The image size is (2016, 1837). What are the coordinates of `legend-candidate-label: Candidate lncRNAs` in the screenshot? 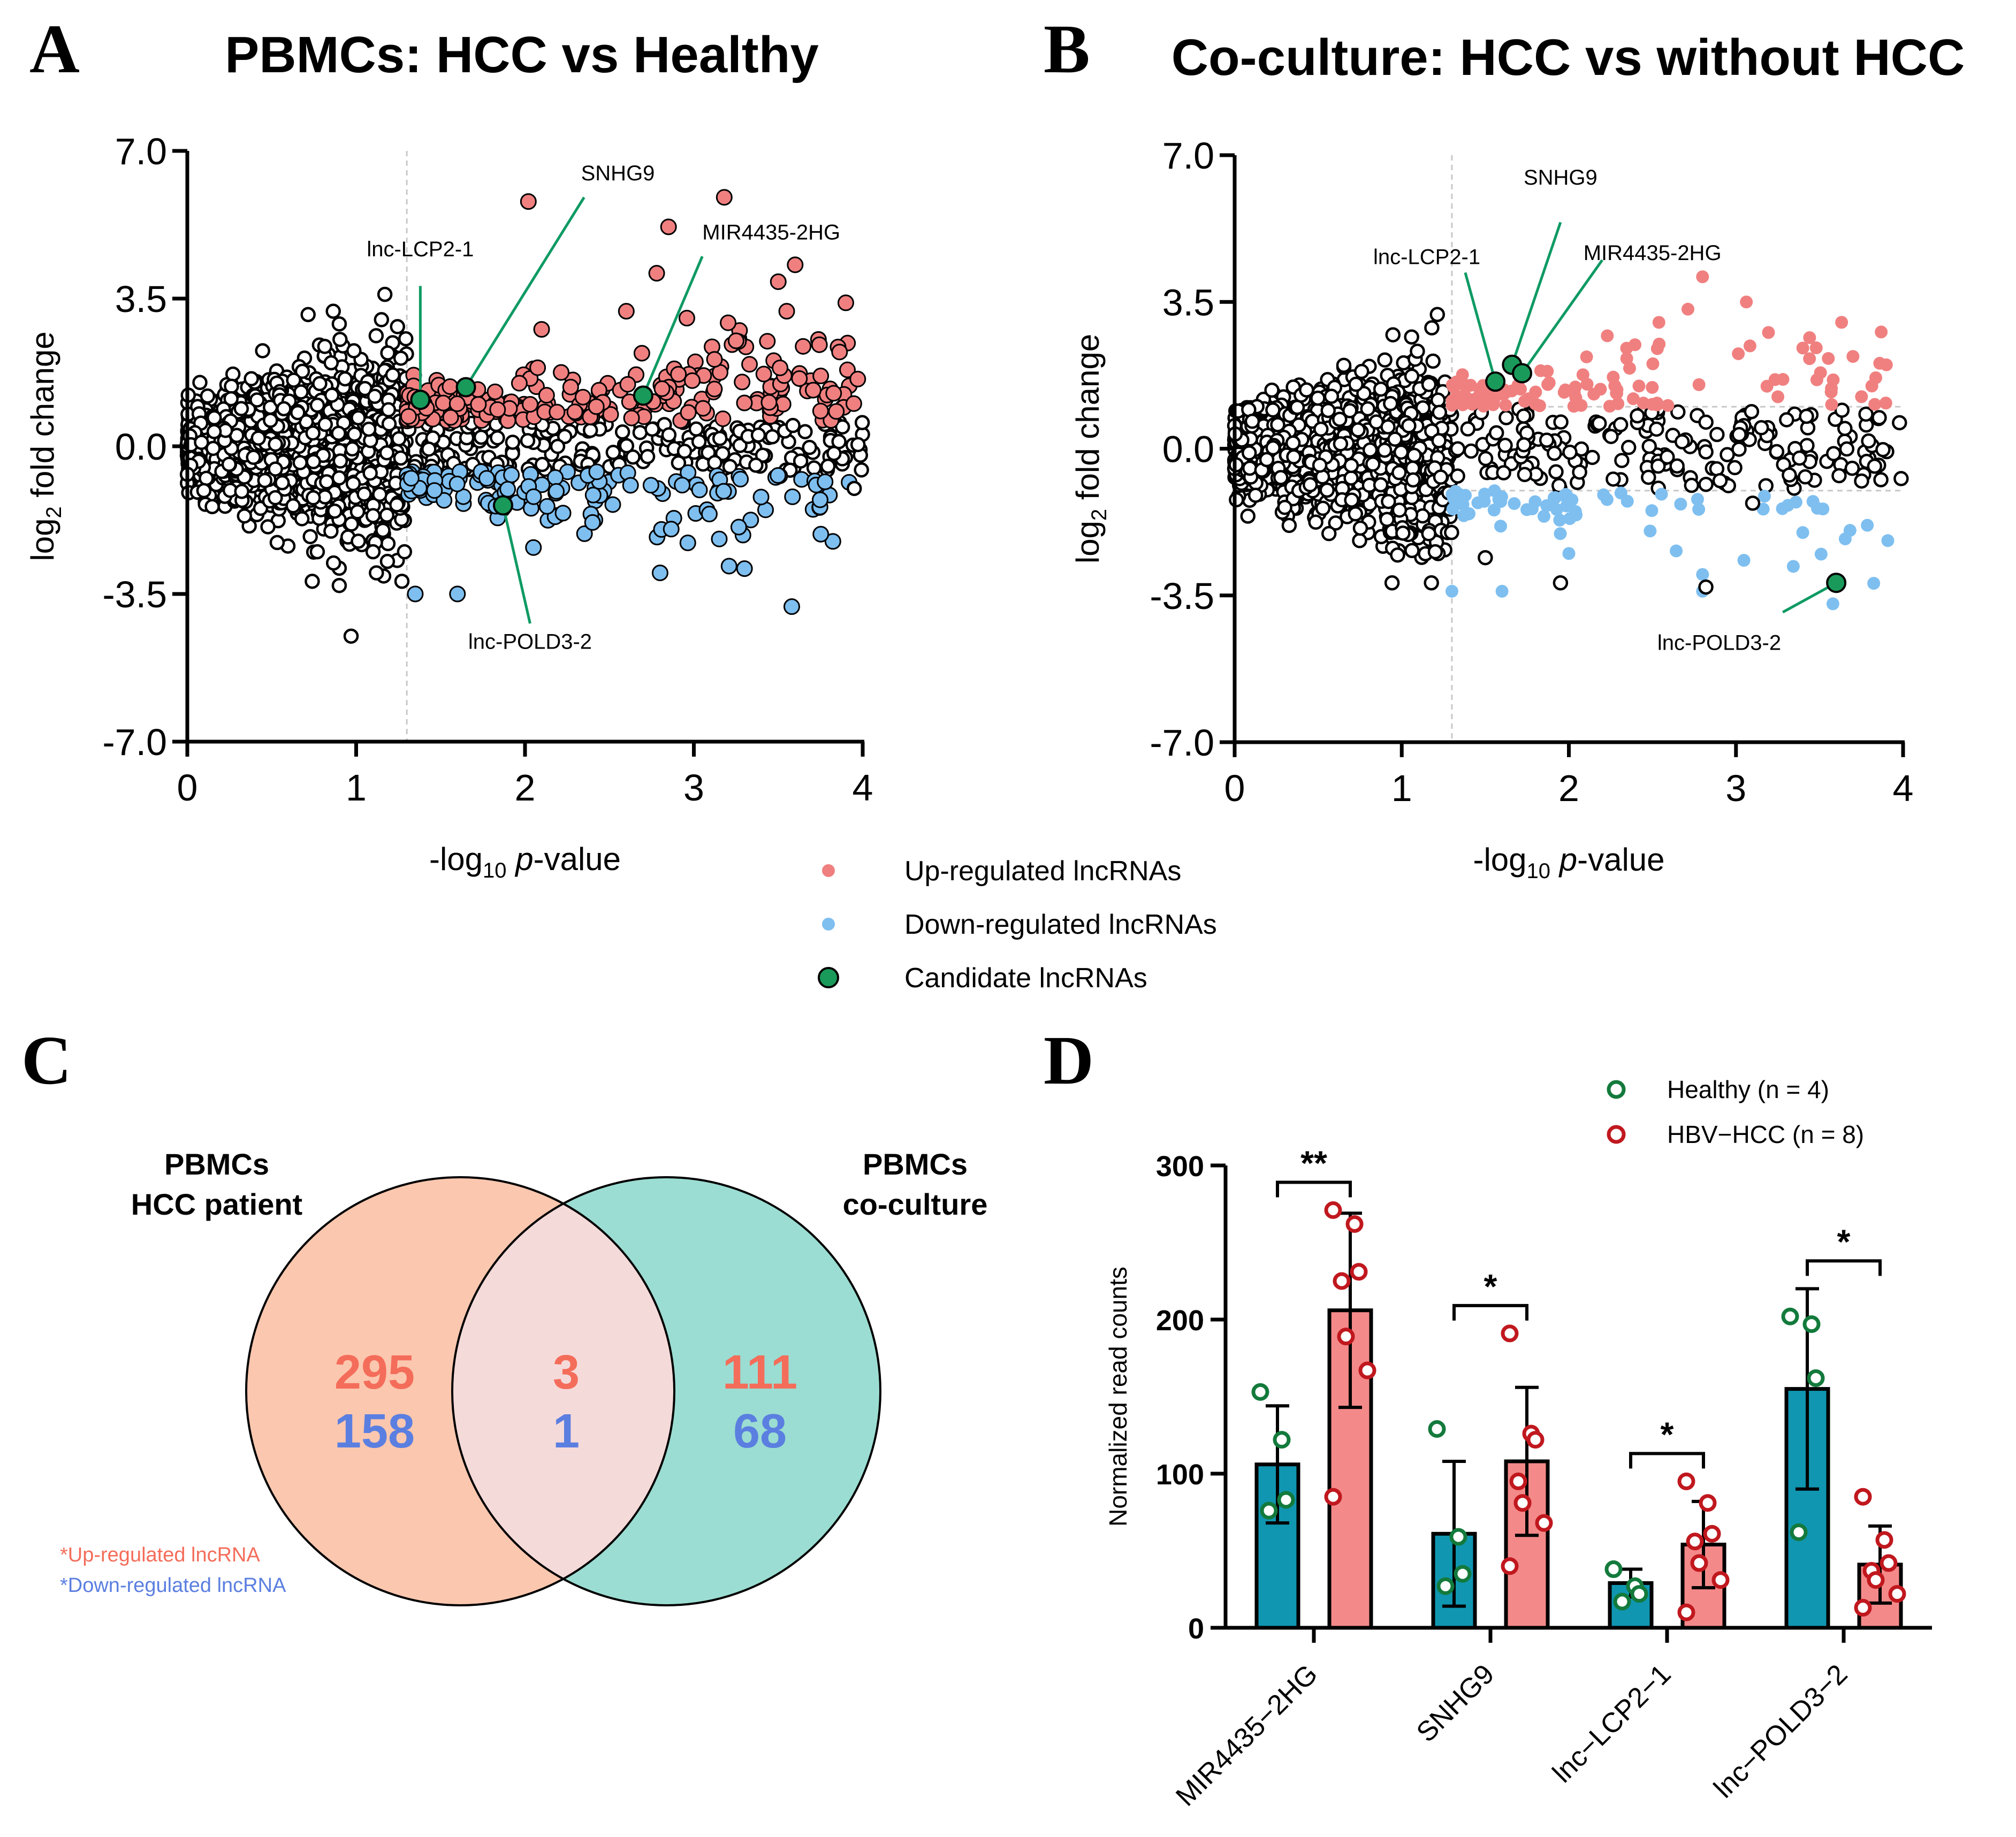 It's located at (1025, 979).